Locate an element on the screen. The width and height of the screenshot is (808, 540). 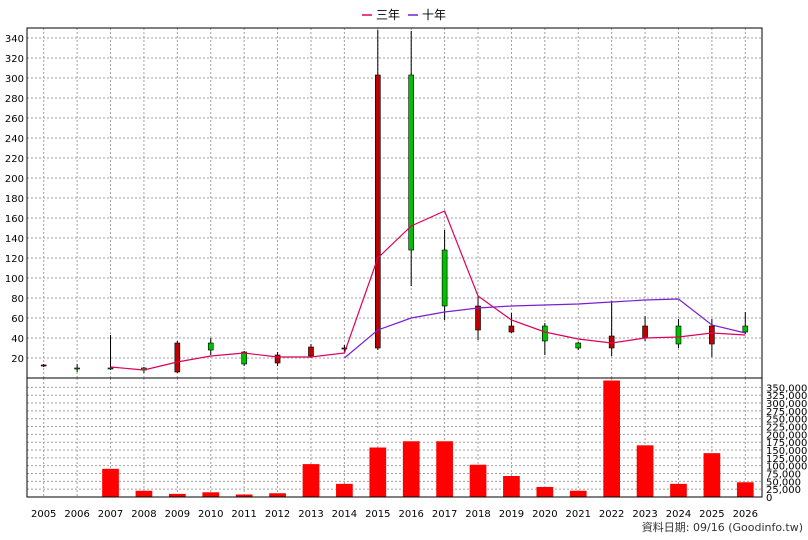
x-tick-label: 2020 is located at coordinates (544, 514).